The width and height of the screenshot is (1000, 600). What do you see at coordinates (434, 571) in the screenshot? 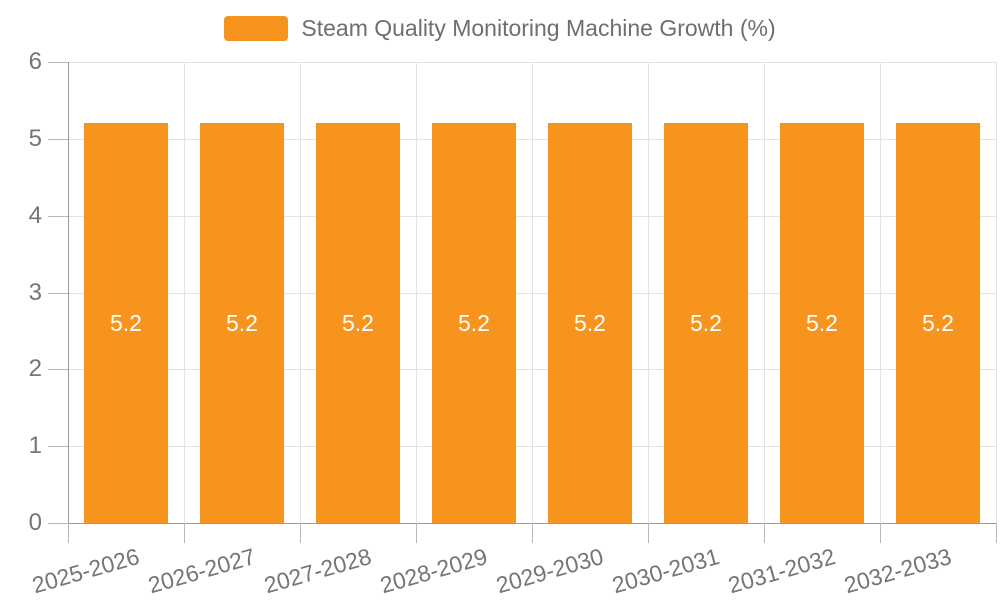
I see `x-tick-label: 2028-2029` at bounding box center [434, 571].